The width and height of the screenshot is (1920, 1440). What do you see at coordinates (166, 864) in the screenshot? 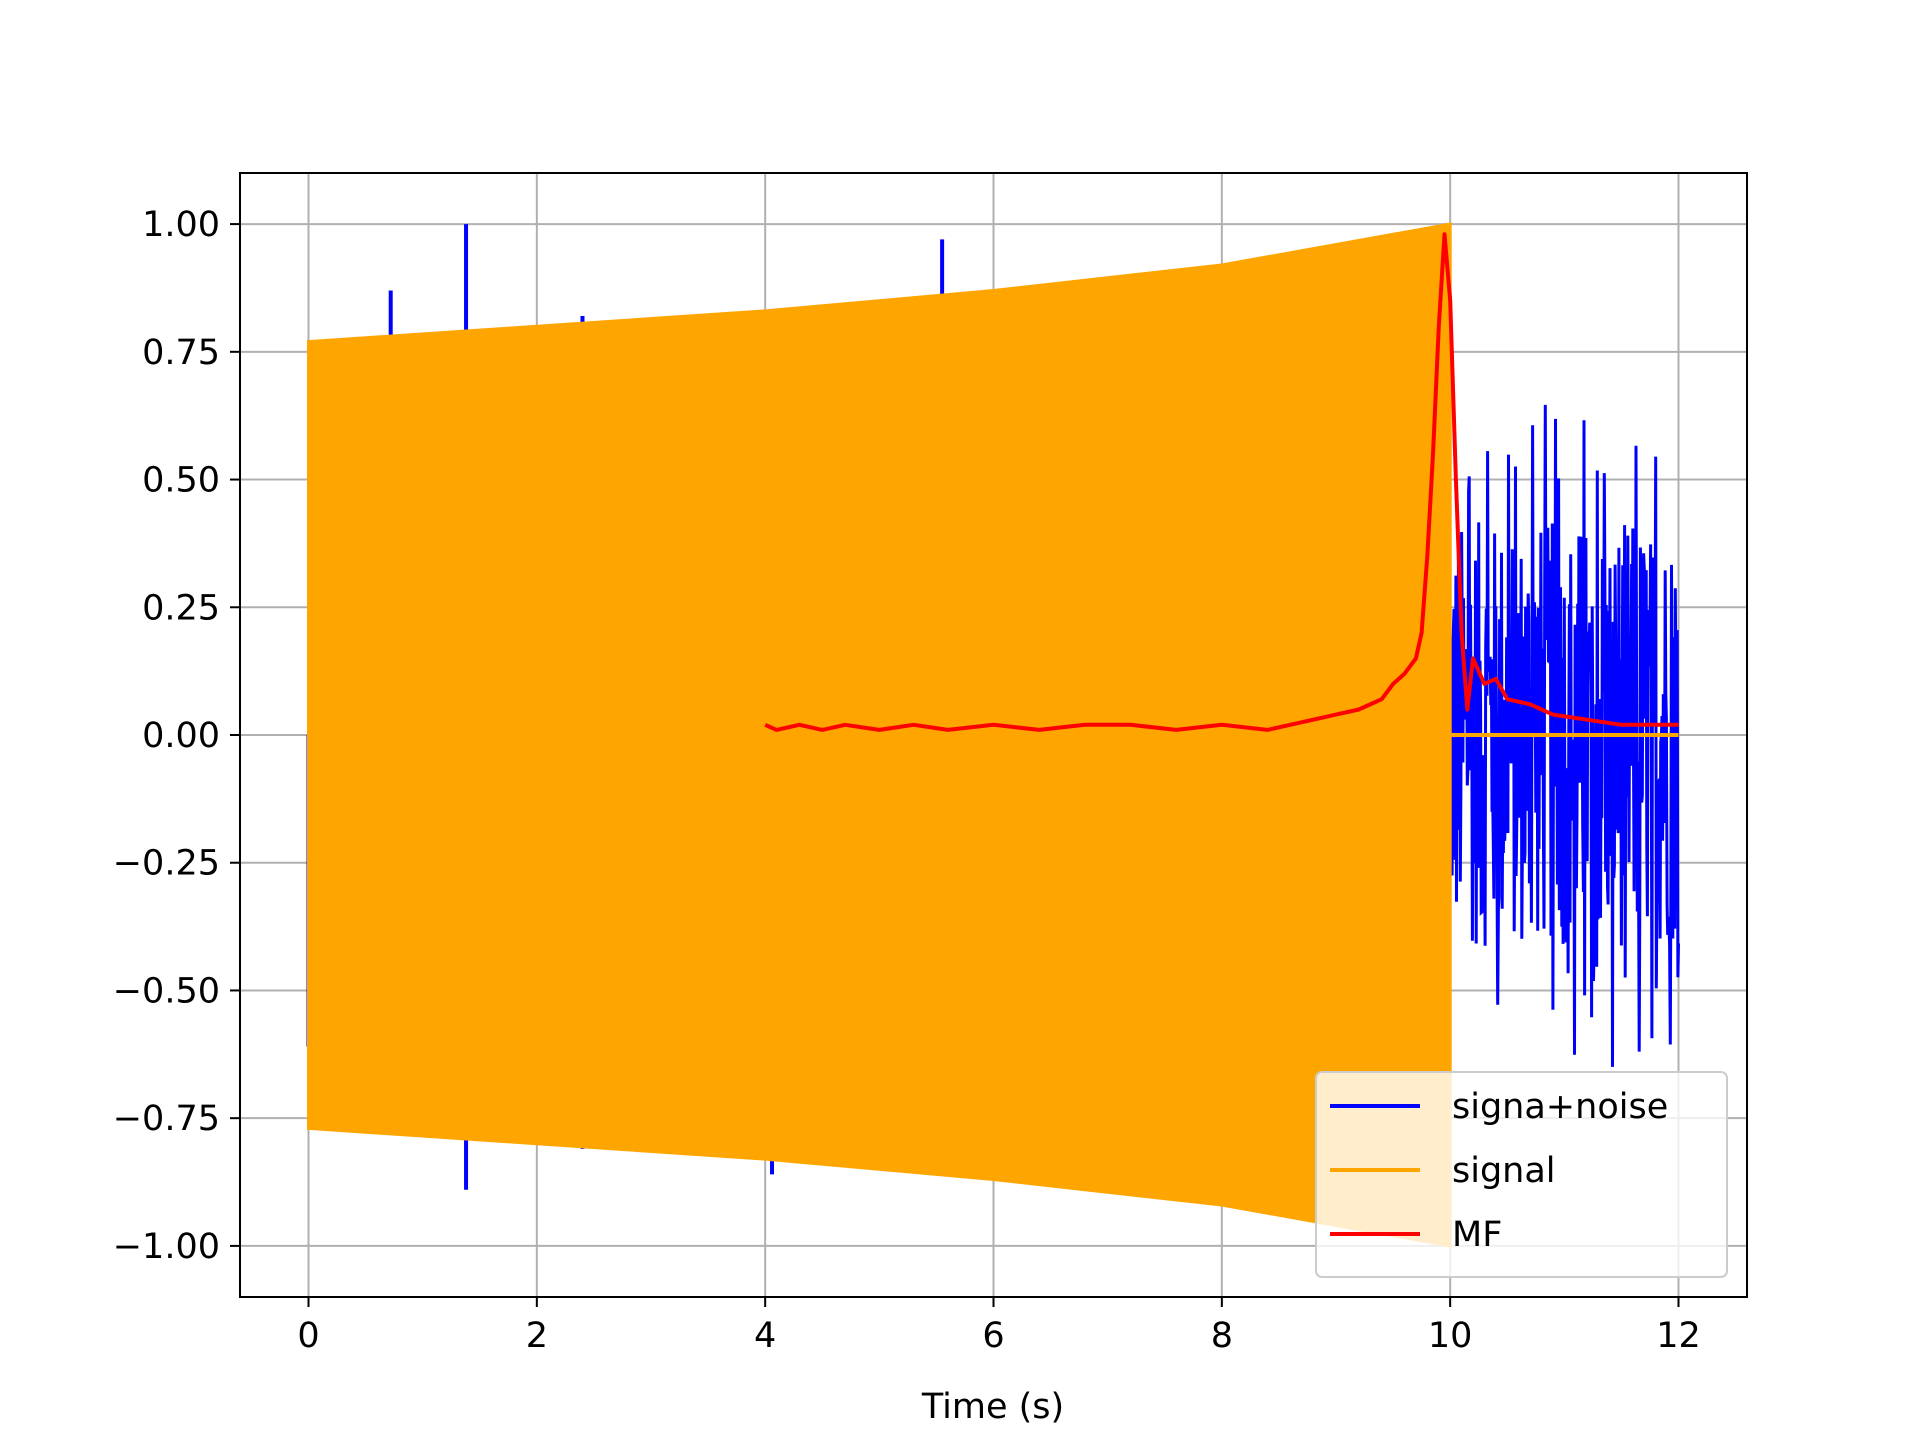
I see `y-tick-label: −0.25` at bounding box center [166, 864].